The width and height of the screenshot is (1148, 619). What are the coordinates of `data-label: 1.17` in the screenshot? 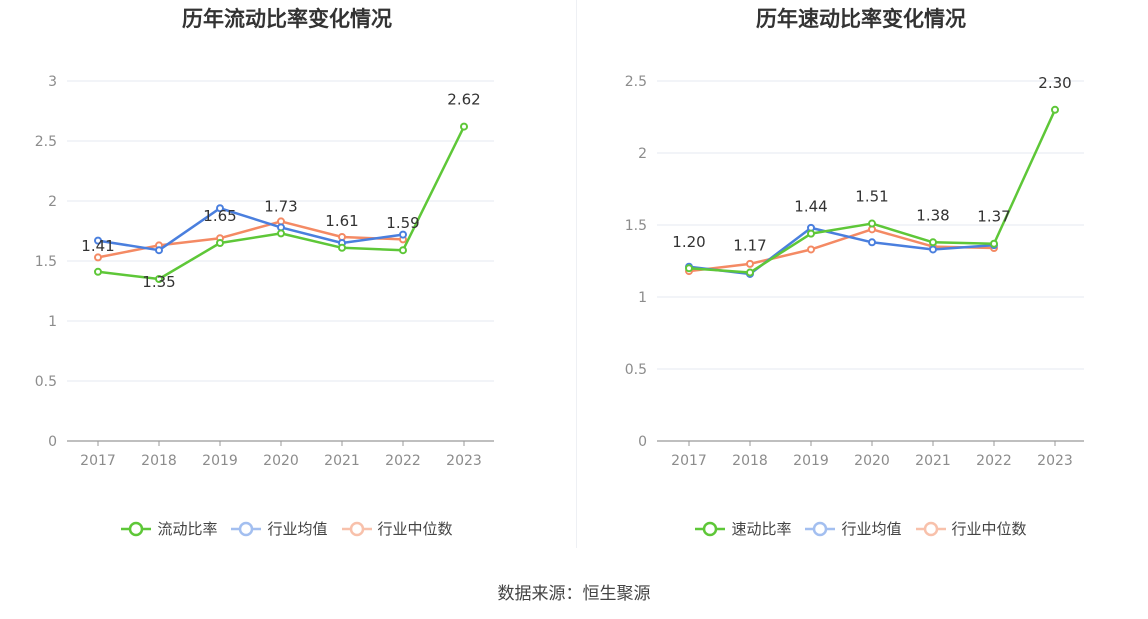 It's located at (749, 246).